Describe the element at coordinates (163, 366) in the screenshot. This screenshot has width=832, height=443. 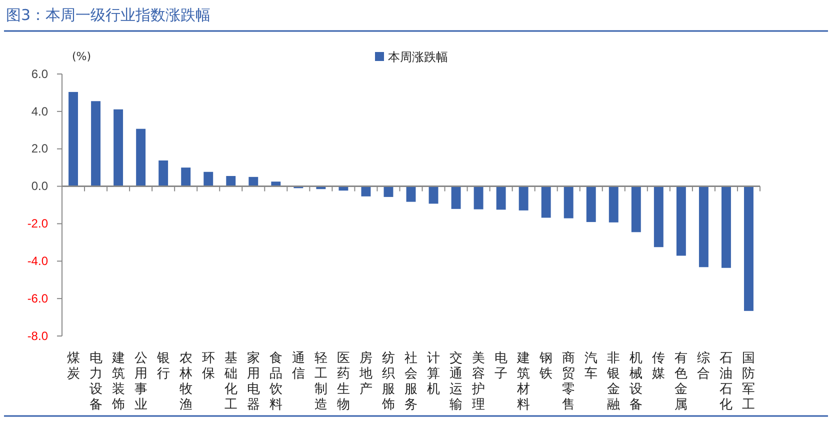
I see `x-tick-label: 银行` at that location.